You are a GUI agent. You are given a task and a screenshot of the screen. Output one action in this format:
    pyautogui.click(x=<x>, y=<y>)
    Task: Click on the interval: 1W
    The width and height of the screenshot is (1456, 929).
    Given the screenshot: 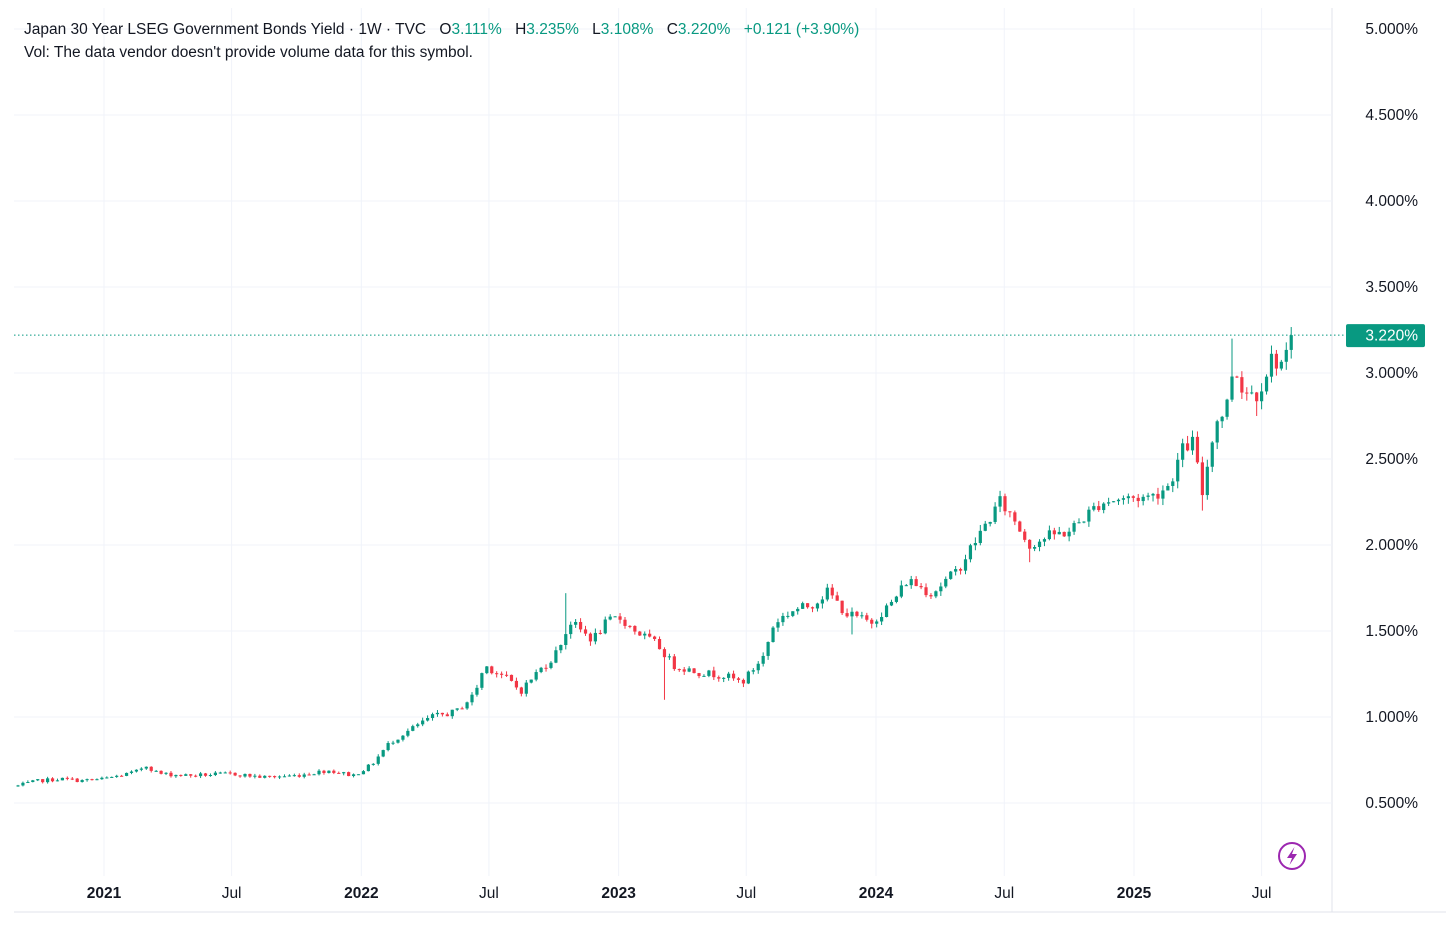 What is the action you would take?
    pyautogui.click(x=370, y=29)
    